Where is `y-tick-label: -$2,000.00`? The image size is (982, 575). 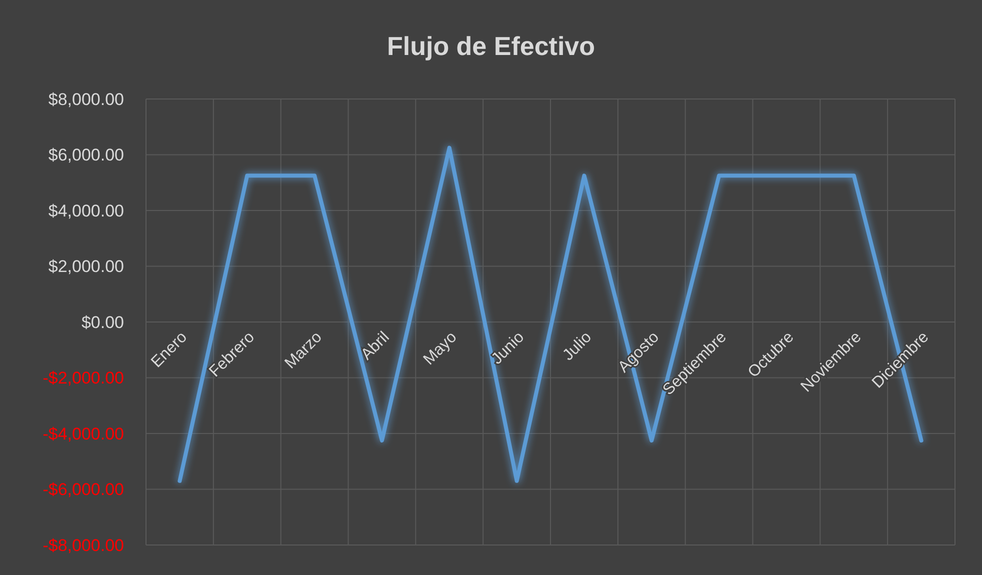
y-tick-label: -$2,000.00 is located at coordinates (83, 378).